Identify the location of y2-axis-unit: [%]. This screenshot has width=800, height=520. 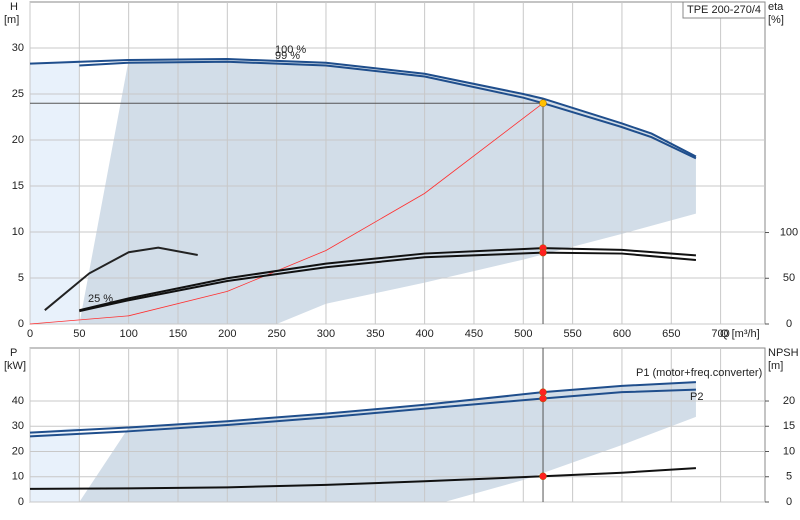
(776, 20).